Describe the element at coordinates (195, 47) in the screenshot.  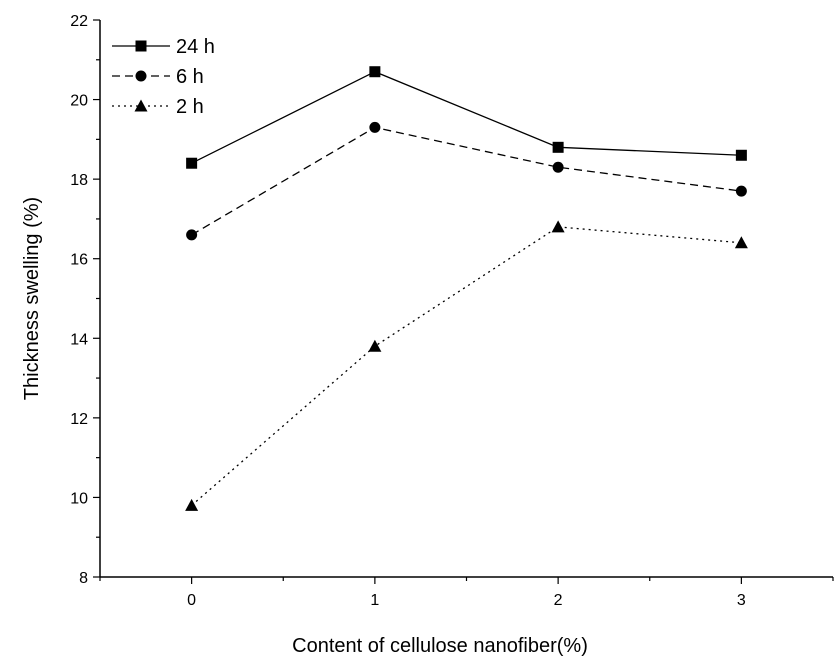
I see `legend-label-24h: 24 h` at that location.